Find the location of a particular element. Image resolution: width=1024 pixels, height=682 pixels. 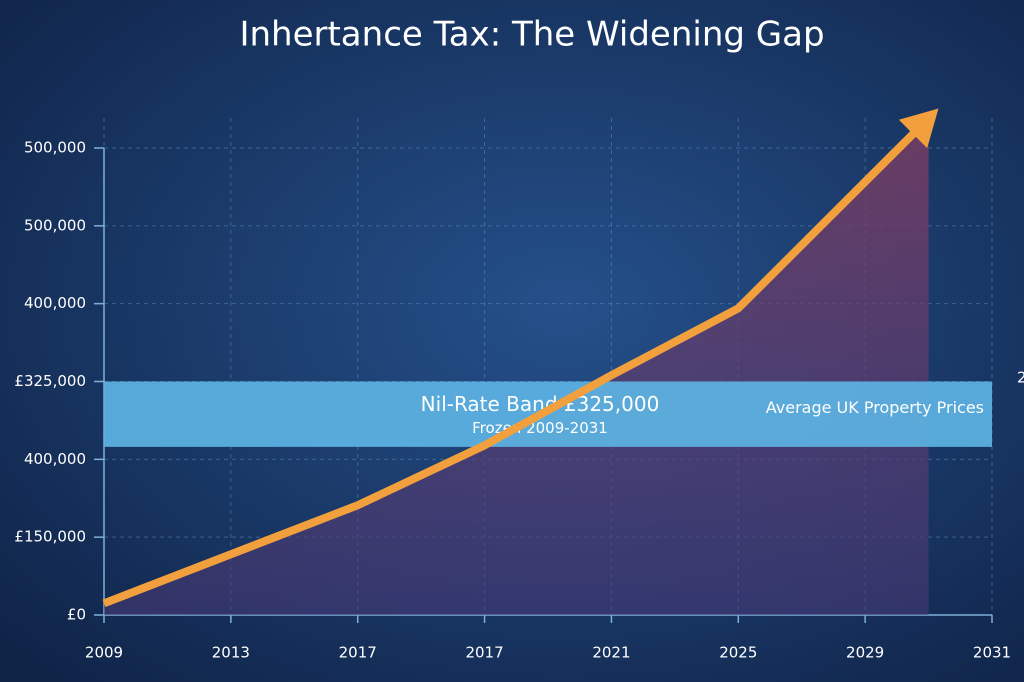

x-tick-label: 2009 is located at coordinates (104, 653).